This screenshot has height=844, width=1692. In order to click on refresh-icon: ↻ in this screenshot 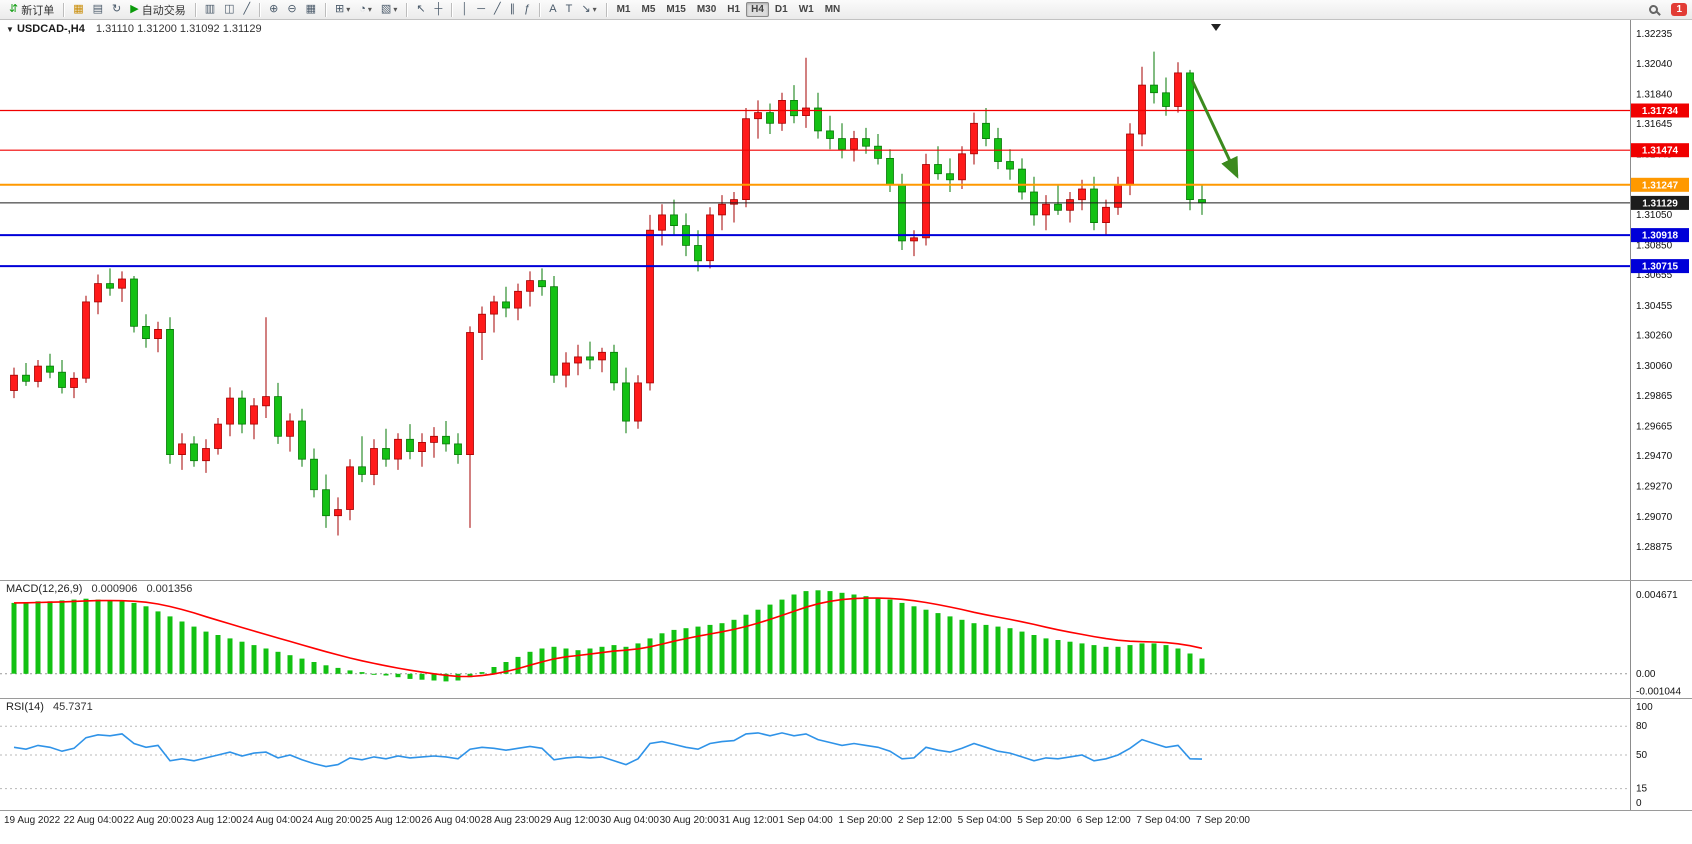, I will do `click(117, 9)`.